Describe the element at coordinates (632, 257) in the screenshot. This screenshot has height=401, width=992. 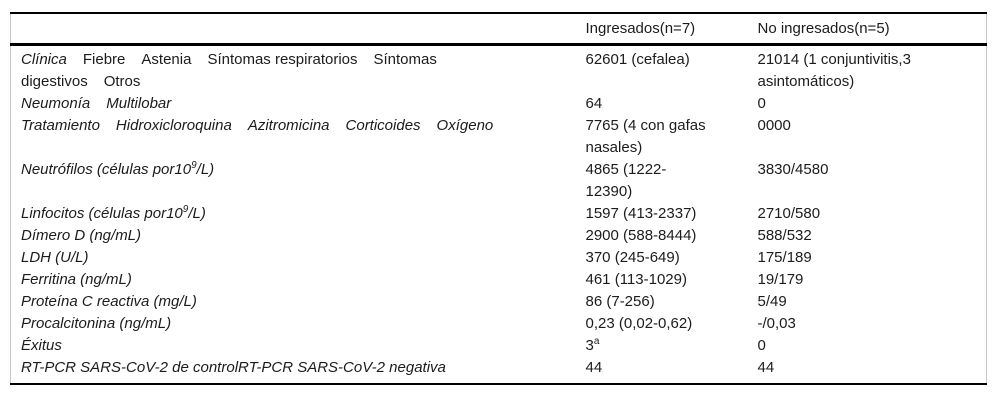
I see `text-segment: 370 (245-649)` at that location.